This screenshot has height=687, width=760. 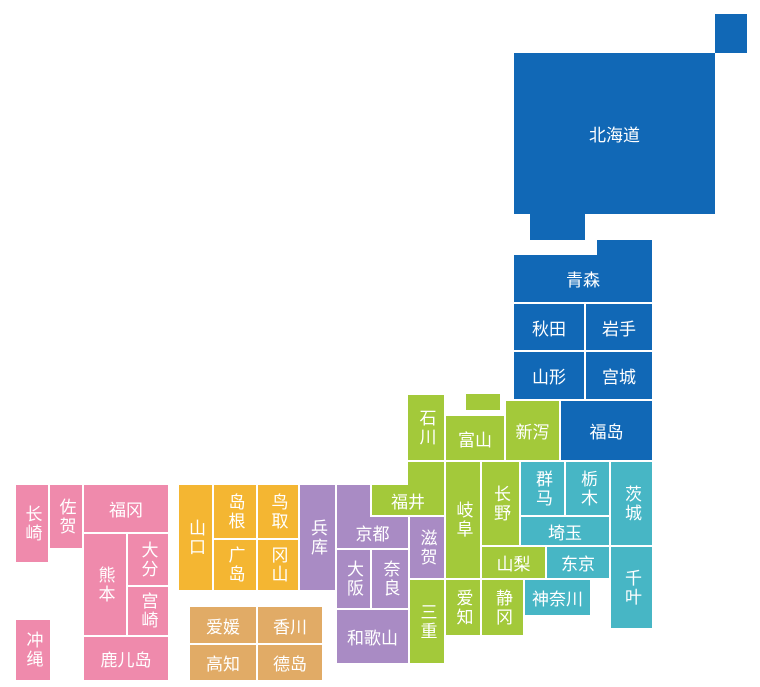 I want to click on prefecture-label: 鸟取, so click(x=277, y=511).